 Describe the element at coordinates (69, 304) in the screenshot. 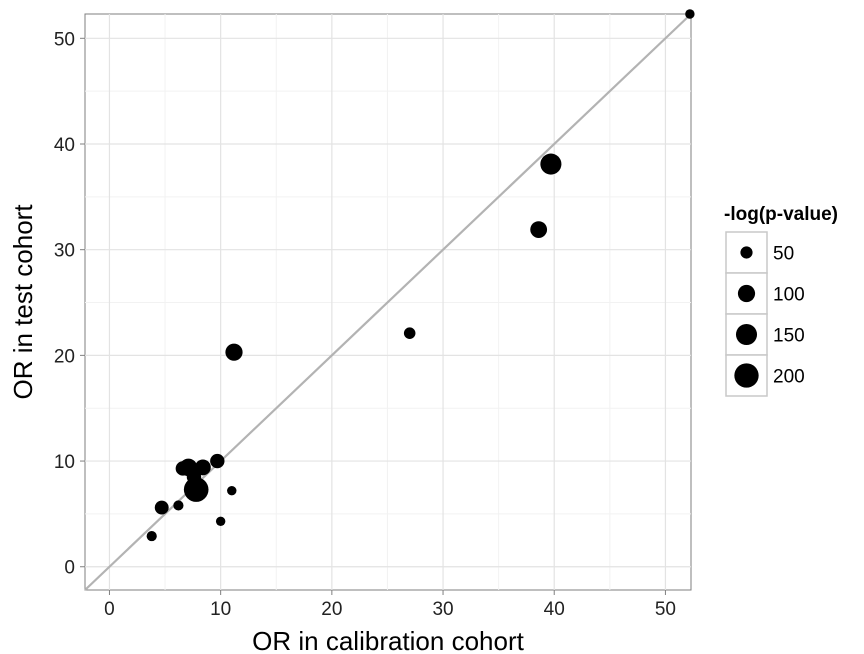

I see `y-axis-ticks: 0 10 20 30 40 50` at that location.